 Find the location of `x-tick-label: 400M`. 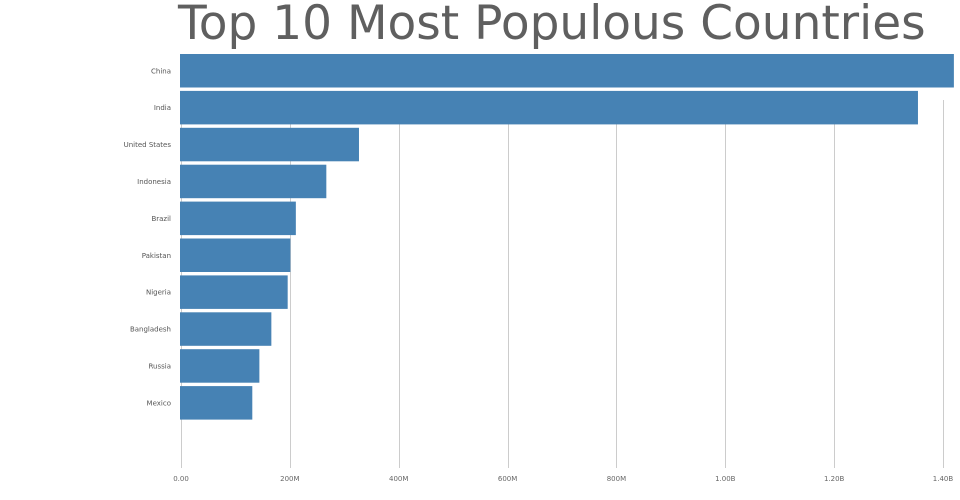

x-tick-label: 400M is located at coordinates (398, 479).